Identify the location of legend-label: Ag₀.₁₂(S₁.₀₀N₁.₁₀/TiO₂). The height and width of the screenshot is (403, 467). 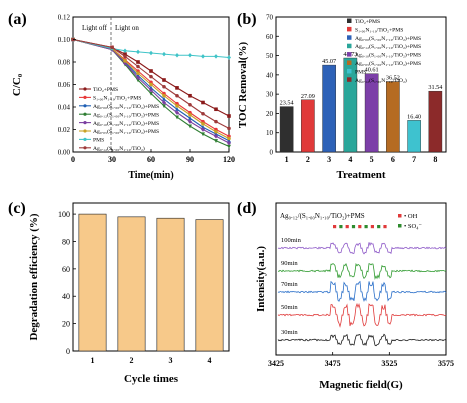
(381, 80).